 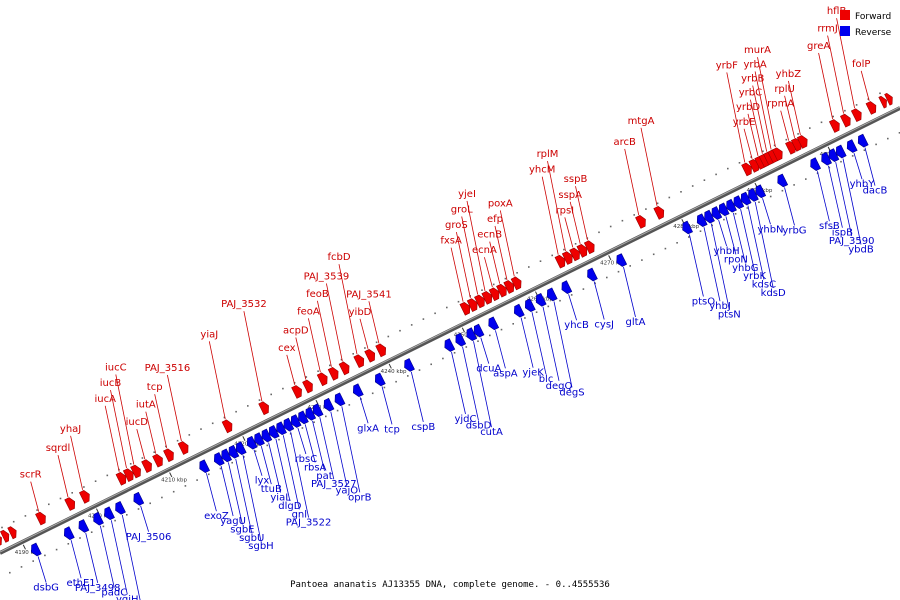 What do you see at coordinates (168, 368) in the screenshot?
I see `forward-gene-label: PAJ_3516` at bounding box center [168, 368].